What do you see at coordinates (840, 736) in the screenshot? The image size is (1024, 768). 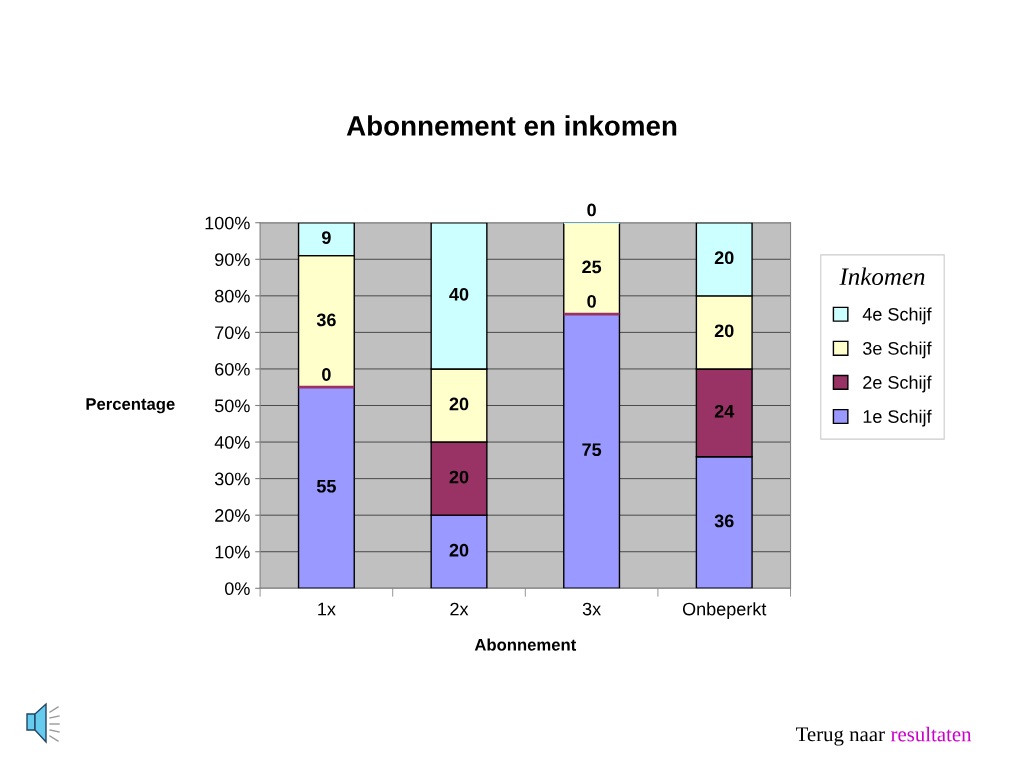 I see `text: Terug naar` at bounding box center [840, 736].